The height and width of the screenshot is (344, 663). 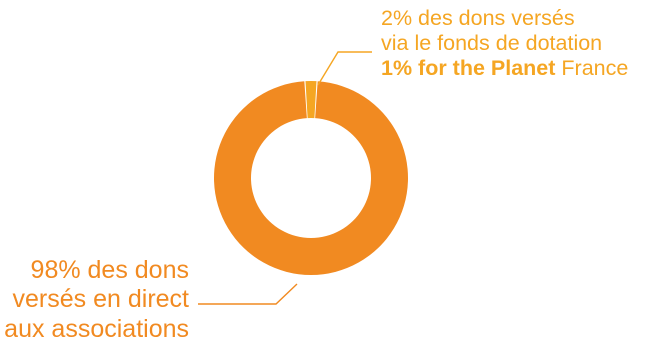 What do you see at coordinates (96, 328) in the screenshot?
I see `slice-label-direct-line-3: aux associations` at bounding box center [96, 328].